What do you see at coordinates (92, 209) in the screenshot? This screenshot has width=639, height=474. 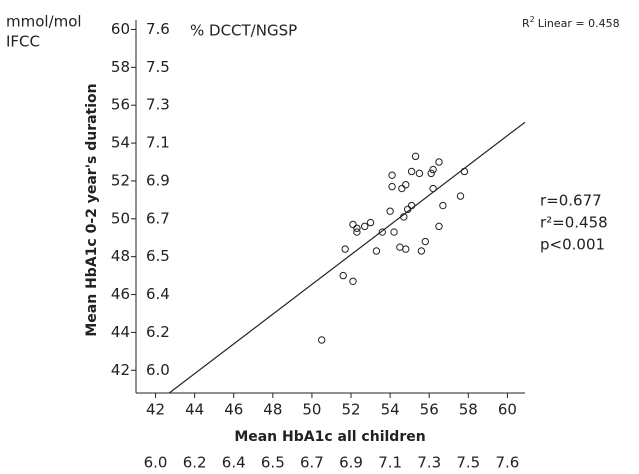 I see `y-axis-title: Mean HbA1c 0-2 year's duration` at bounding box center [92, 209].